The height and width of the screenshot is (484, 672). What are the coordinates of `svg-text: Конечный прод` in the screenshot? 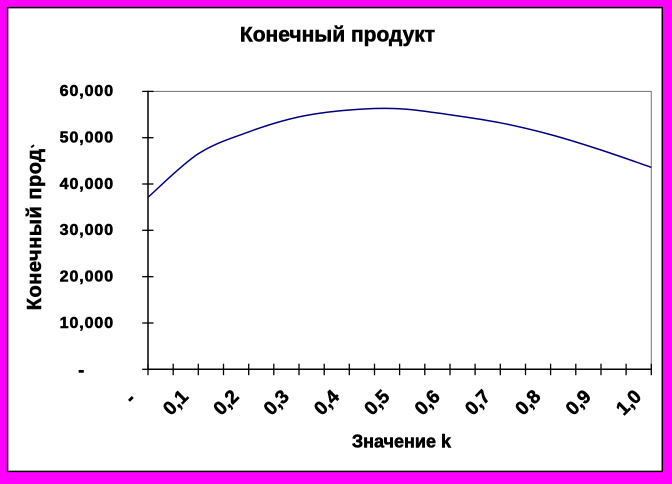 It's located at (35, 229).